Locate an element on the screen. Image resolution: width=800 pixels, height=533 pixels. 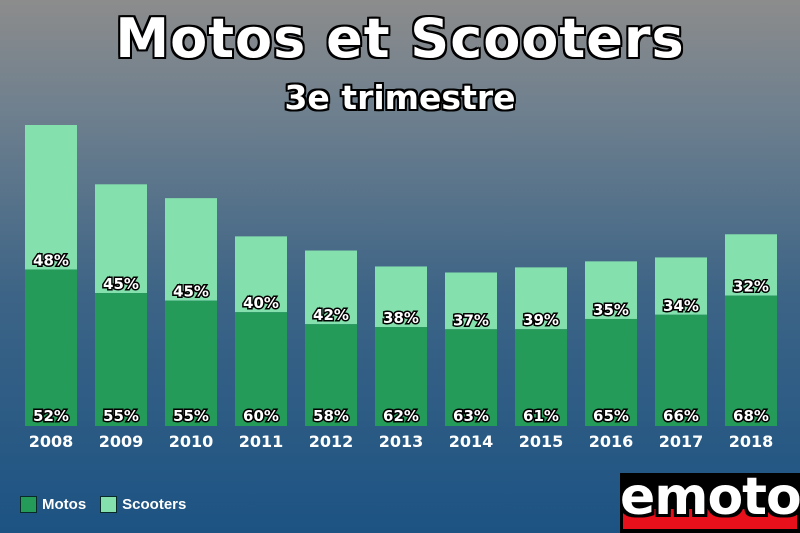
bar-motos-2012 is located at coordinates (331, 375).